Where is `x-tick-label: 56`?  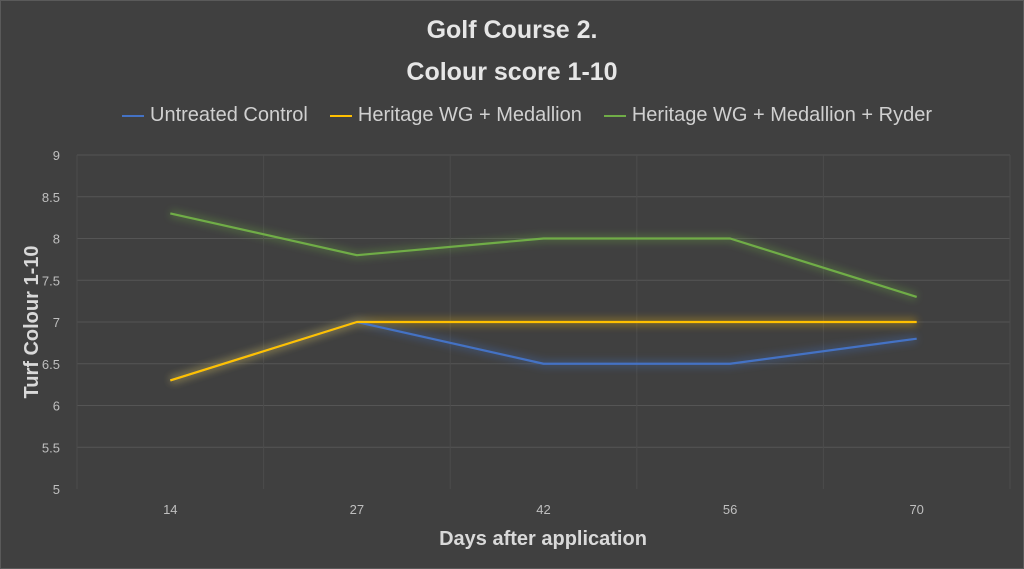
x-tick-label: 56 is located at coordinates (730, 509).